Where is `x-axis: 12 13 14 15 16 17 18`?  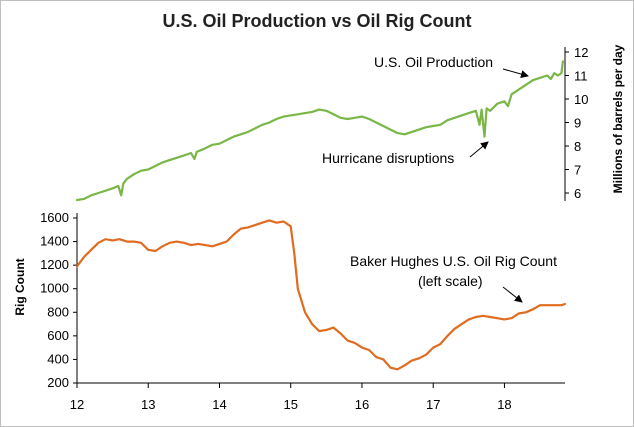
x-axis: 12 13 14 15 16 17 18 is located at coordinates (317, 397).